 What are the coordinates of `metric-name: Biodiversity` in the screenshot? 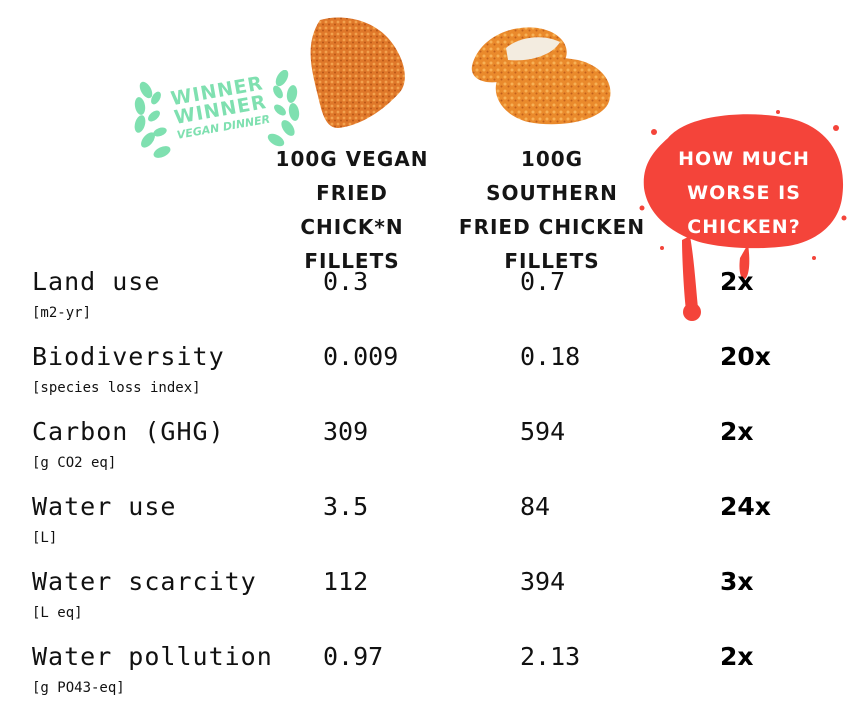 It's located at (128, 356).